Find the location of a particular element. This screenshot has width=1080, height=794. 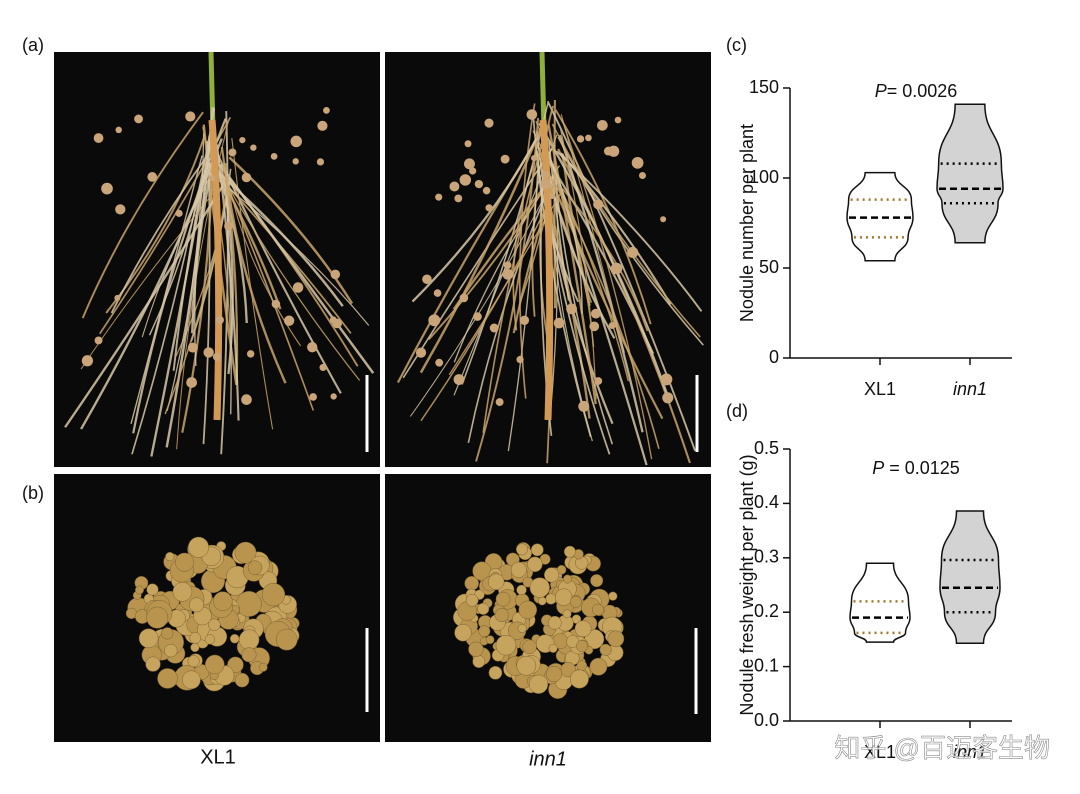

y-tick-label: 0.0 is located at coordinates (766, 720).